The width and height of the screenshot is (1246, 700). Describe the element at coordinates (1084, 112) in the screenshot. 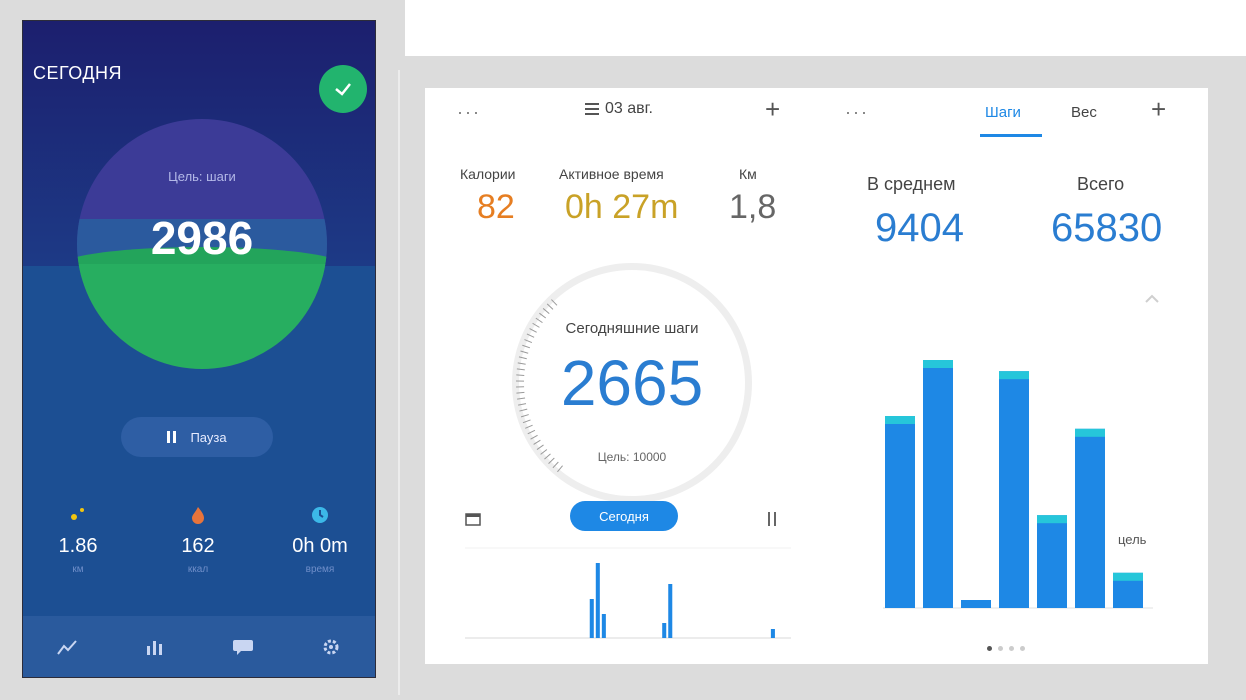

I see `tab-weight: Вес` at that location.